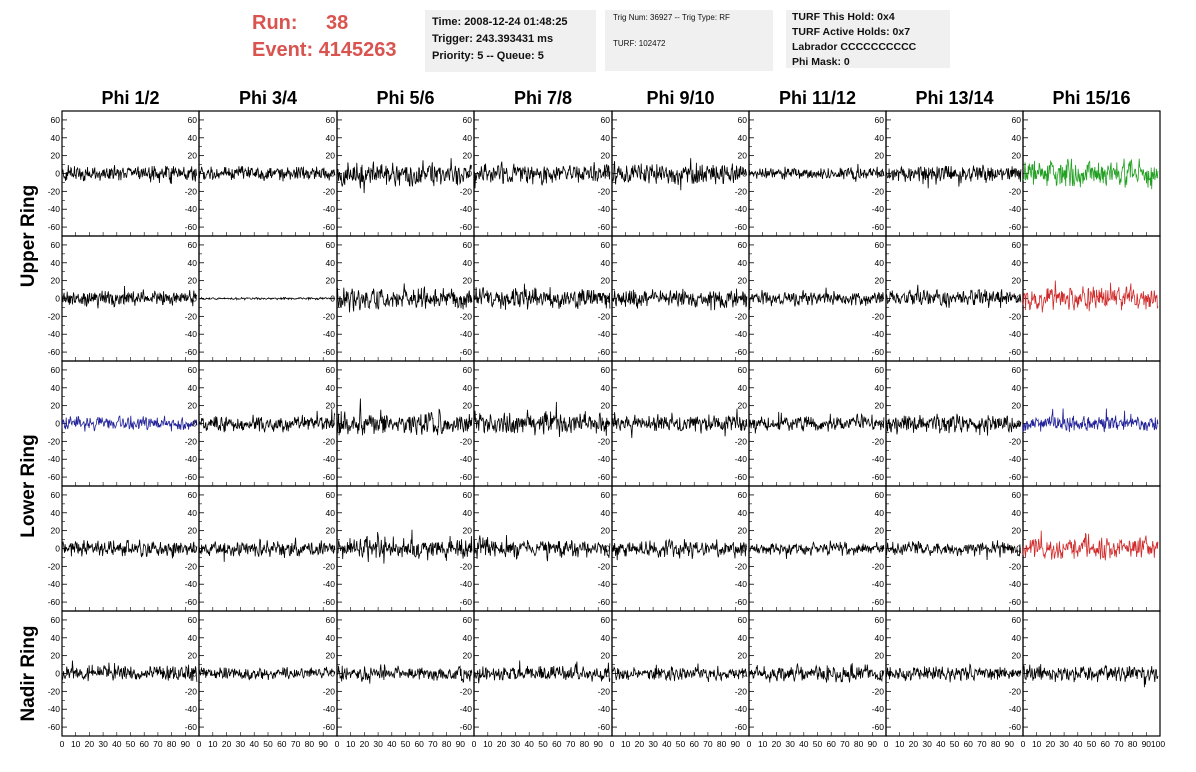 The width and height of the screenshot is (1196, 772). What do you see at coordinates (158, 744) in the screenshot?
I see `x-tick-label: 70` at bounding box center [158, 744].